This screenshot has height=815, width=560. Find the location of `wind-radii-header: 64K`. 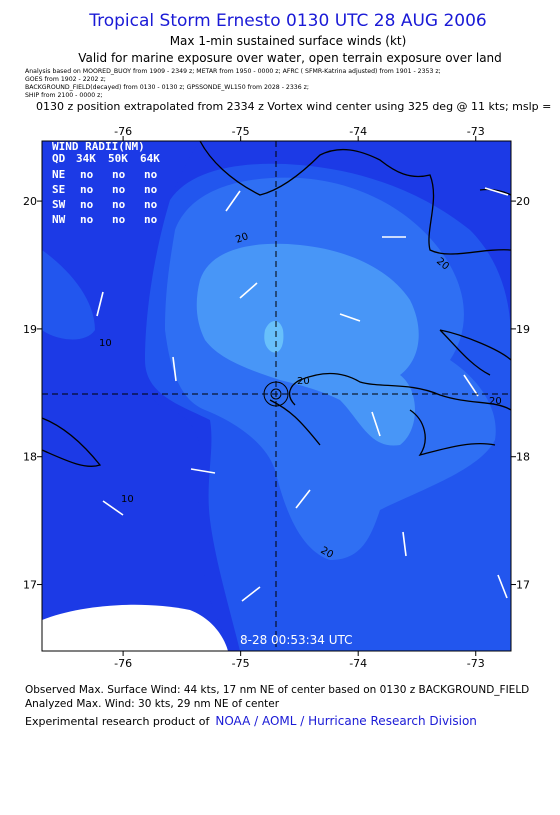

wind-radii-header: 64K is located at coordinates (150, 158).